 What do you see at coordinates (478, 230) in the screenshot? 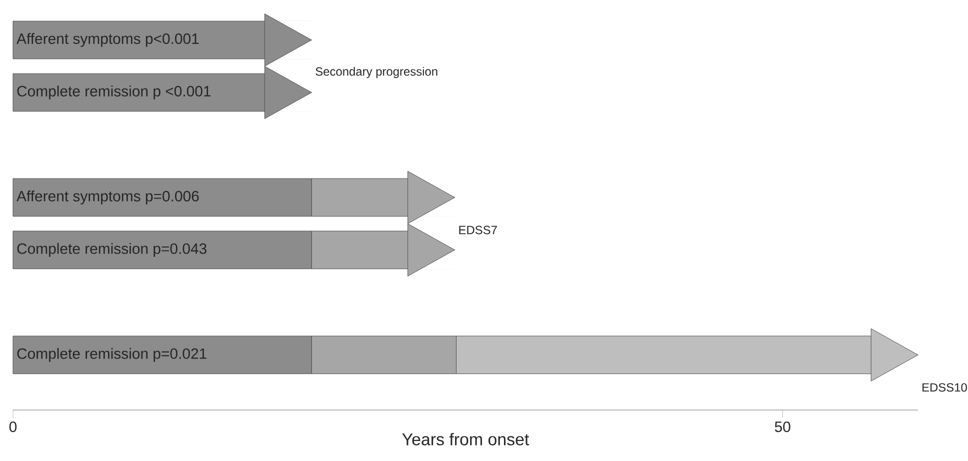
I see `annotation: EDSS7` at bounding box center [478, 230].